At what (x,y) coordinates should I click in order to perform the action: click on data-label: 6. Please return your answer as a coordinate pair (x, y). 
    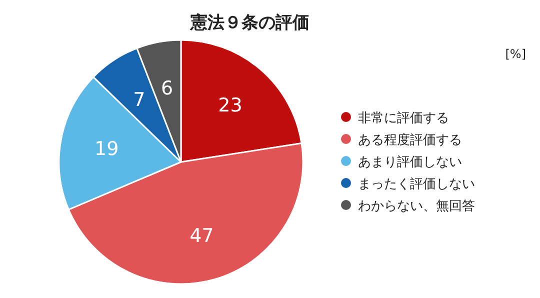
    Looking at the image, I should click on (167, 89).